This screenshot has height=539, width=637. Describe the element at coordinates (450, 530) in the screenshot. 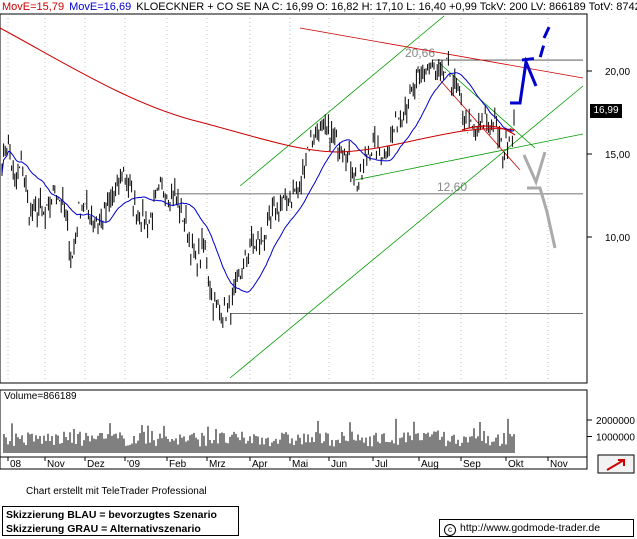

I see `copyright-icon: c` at that location.